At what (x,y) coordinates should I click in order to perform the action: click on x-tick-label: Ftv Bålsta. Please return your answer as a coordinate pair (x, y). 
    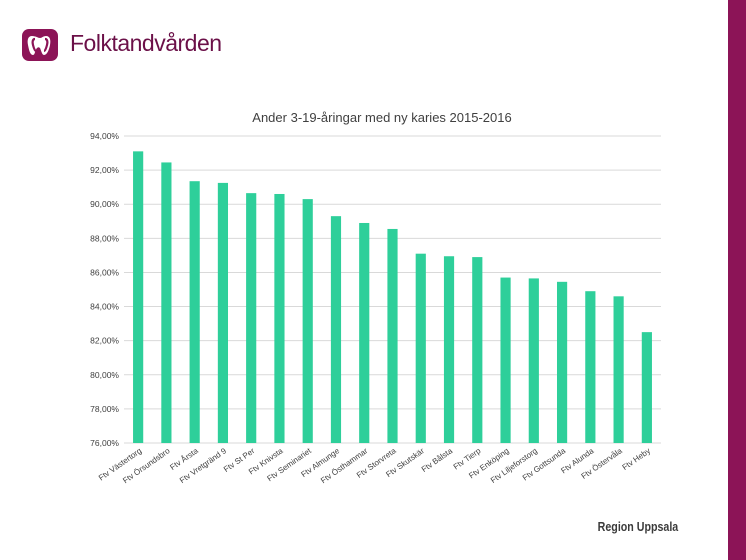
    Looking at the image, I should click on (437, 460).